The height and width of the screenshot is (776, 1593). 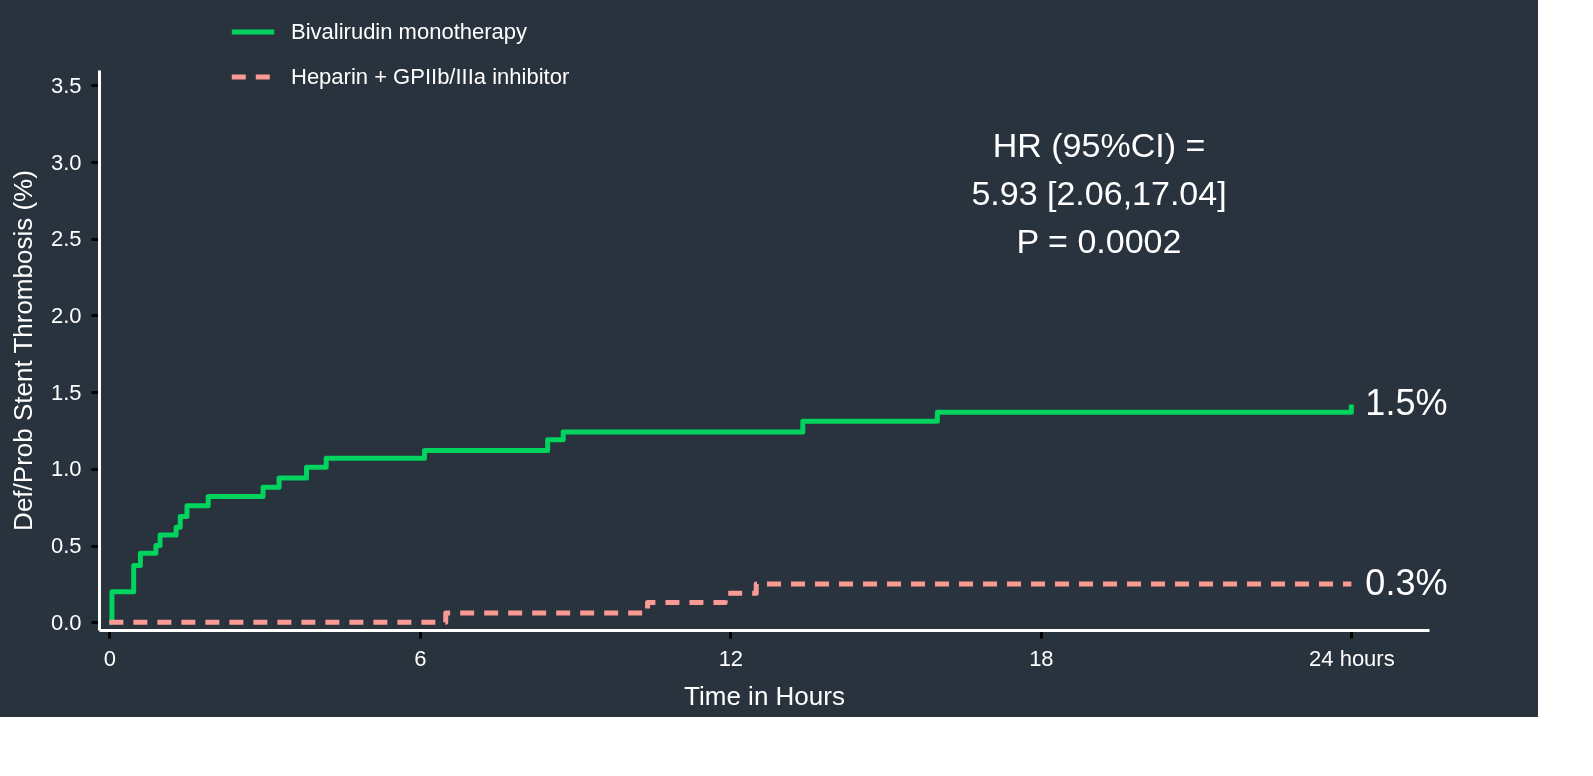 I want to click on x-tick-label: 24 hours, so click(x=1352, y=658).